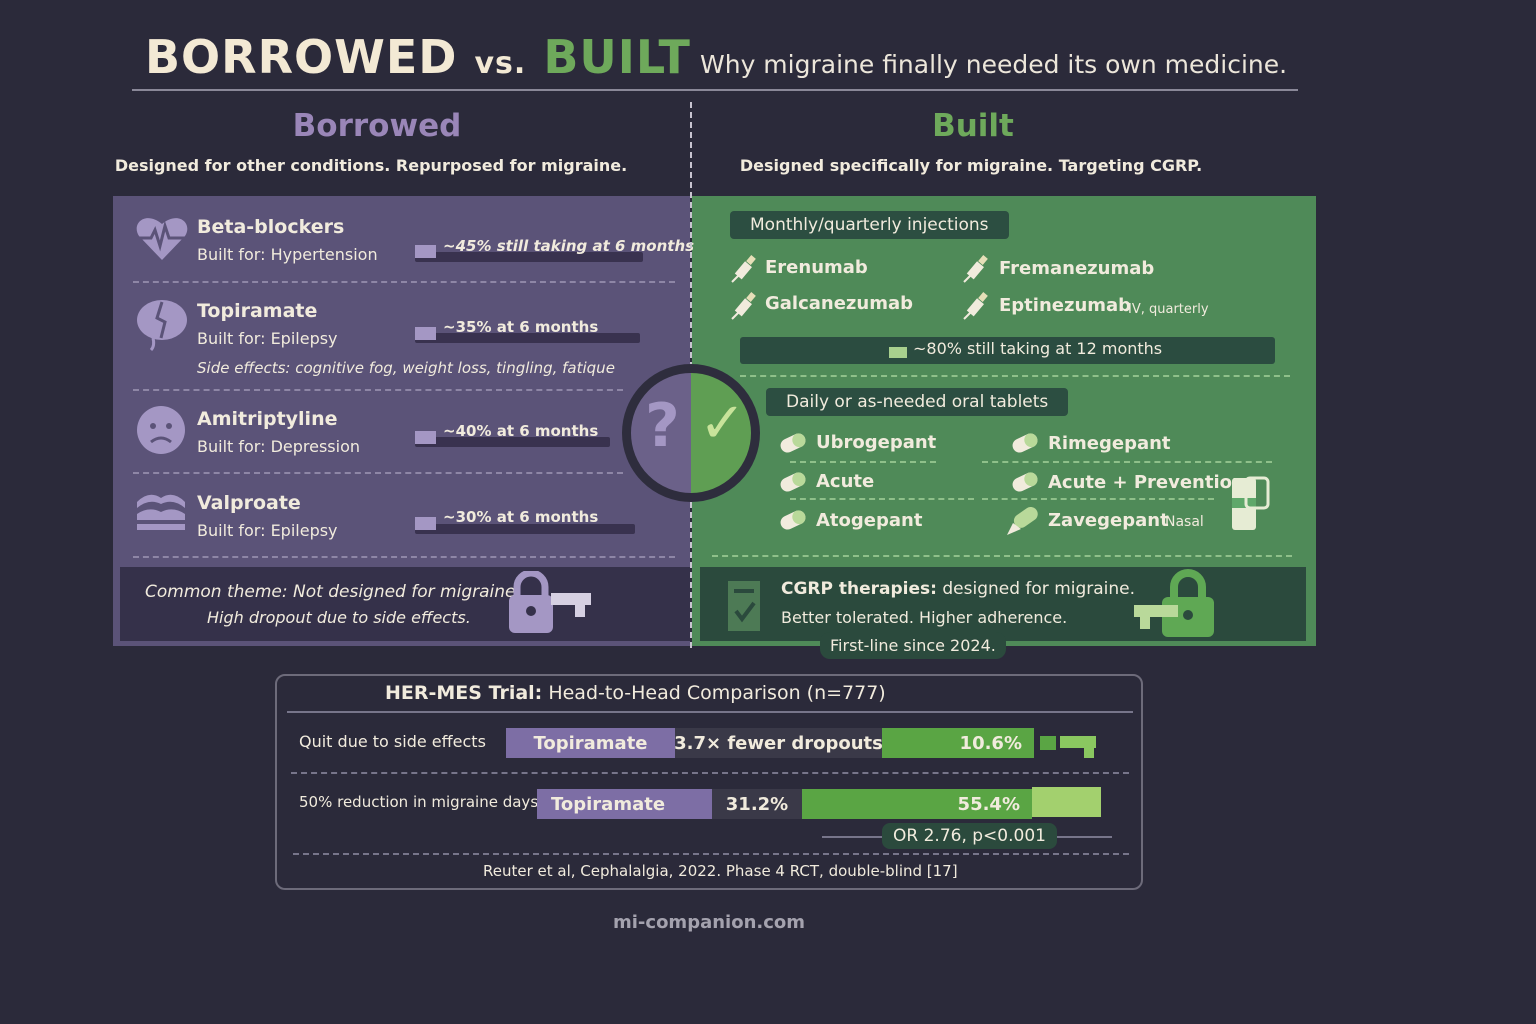 The image size is (1536, 1024). I want to click on drug-built-for: Built for: Hypertension, so click(287, 254).